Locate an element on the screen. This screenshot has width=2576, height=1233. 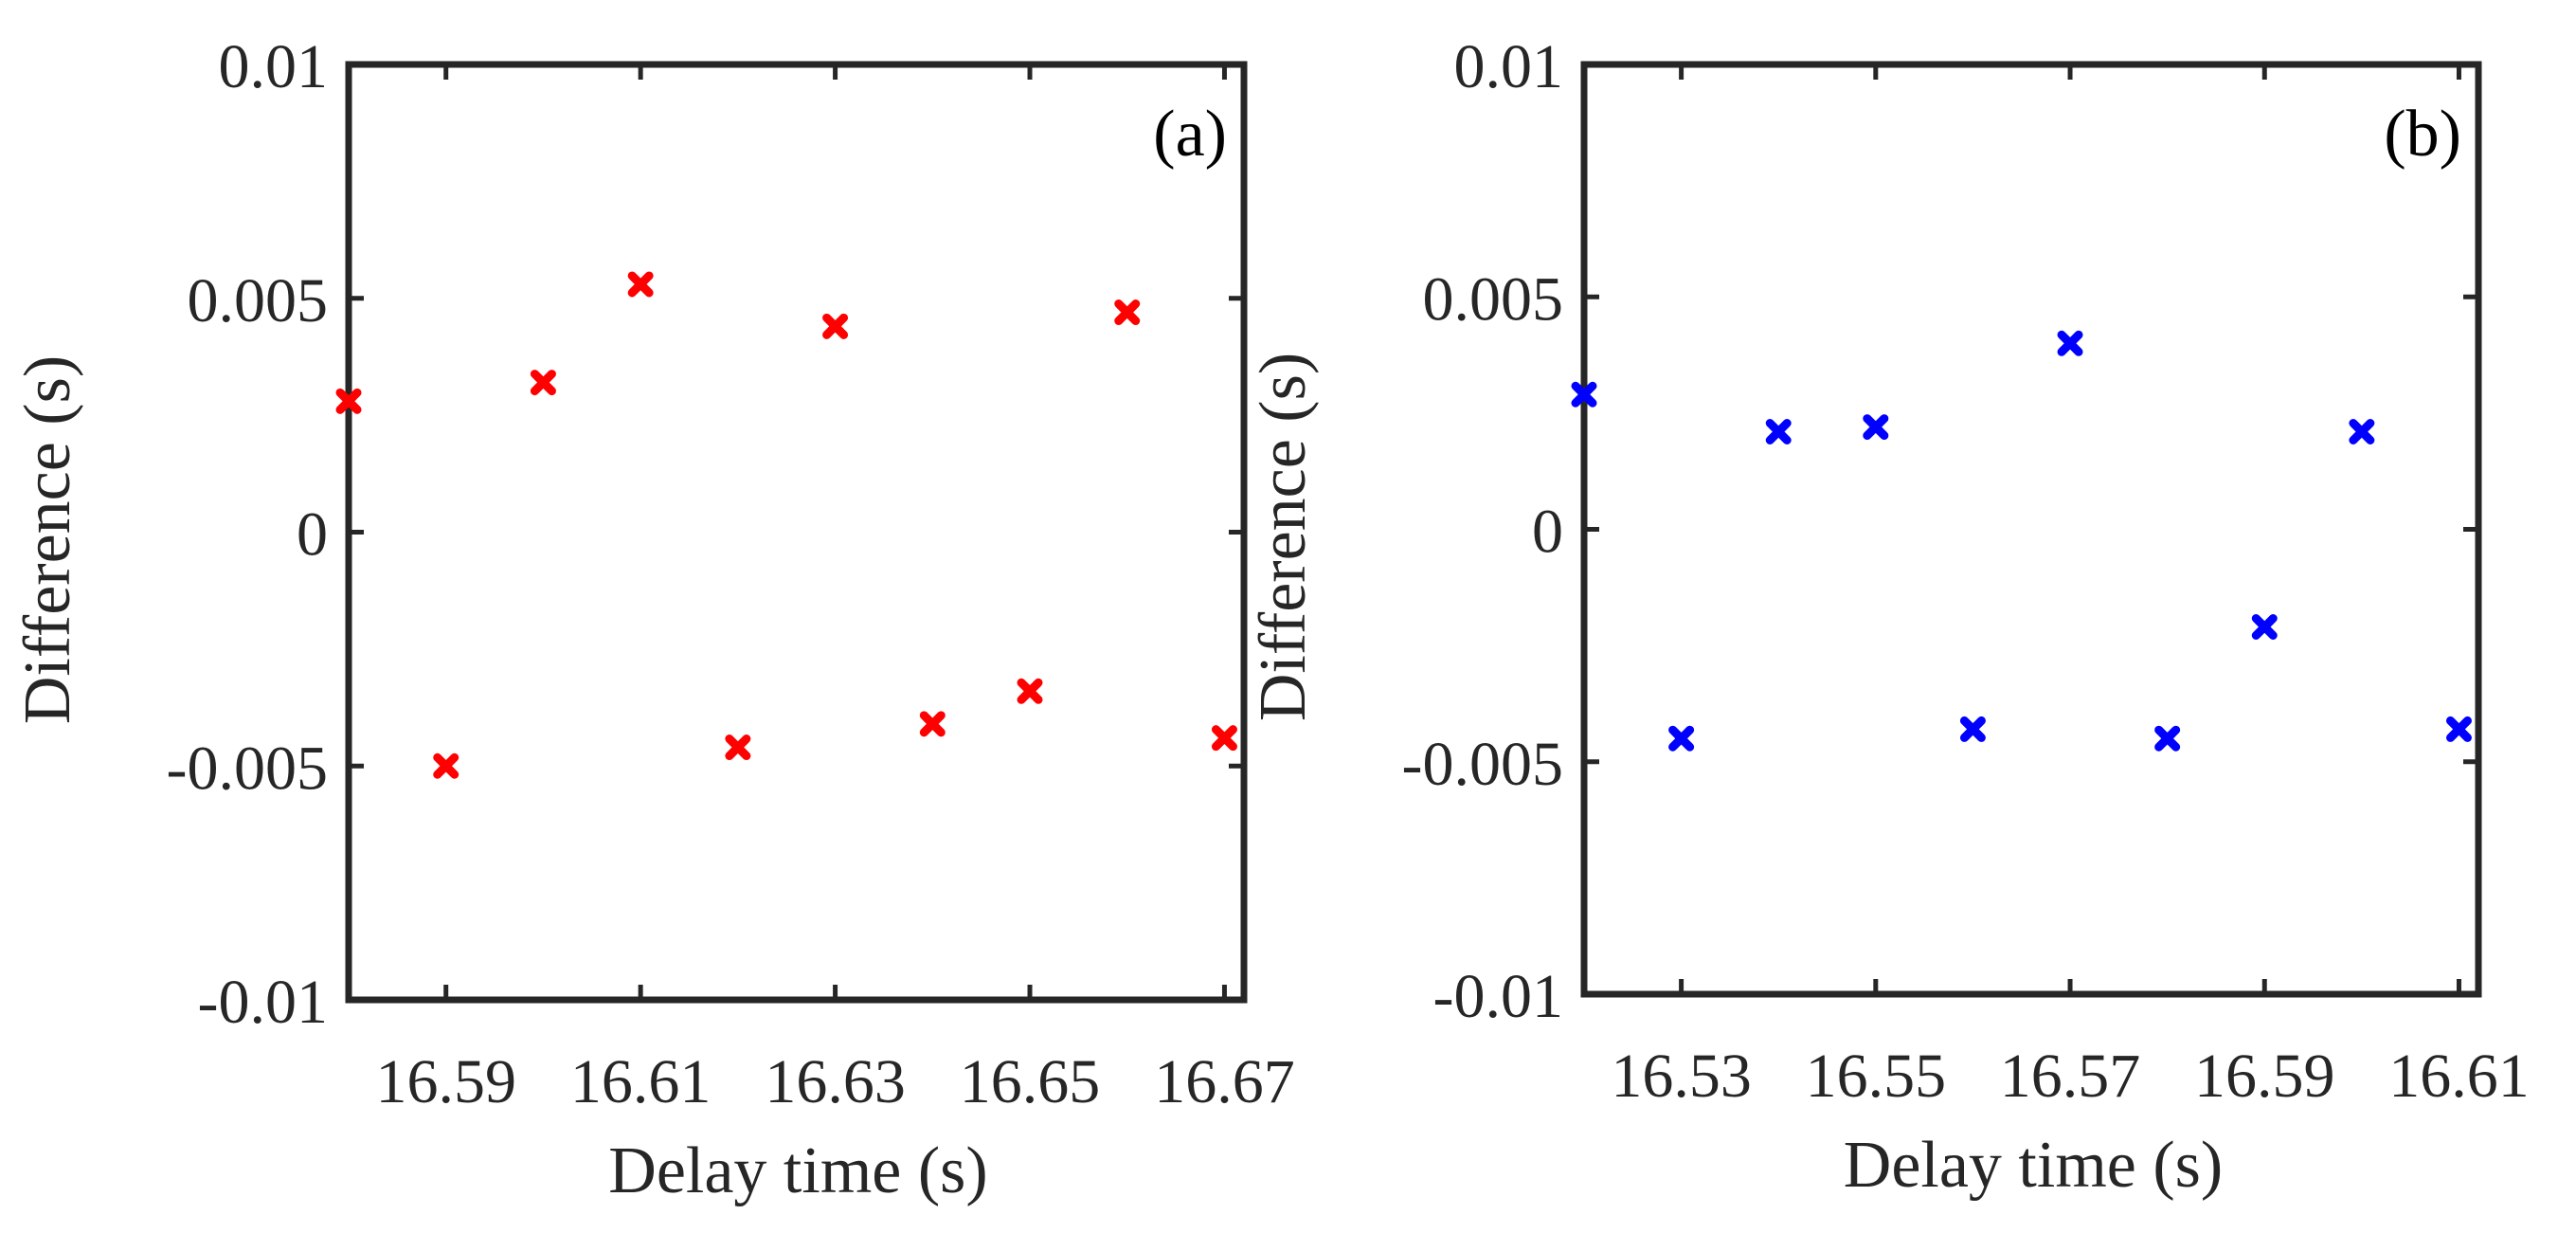
x-tick-label: 16.53 is located at coordinates (1681, 1076).